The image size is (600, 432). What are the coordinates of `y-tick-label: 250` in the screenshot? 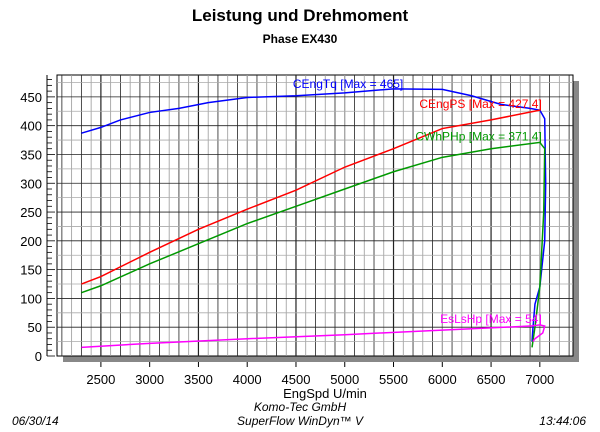 It's located at (31, 212).